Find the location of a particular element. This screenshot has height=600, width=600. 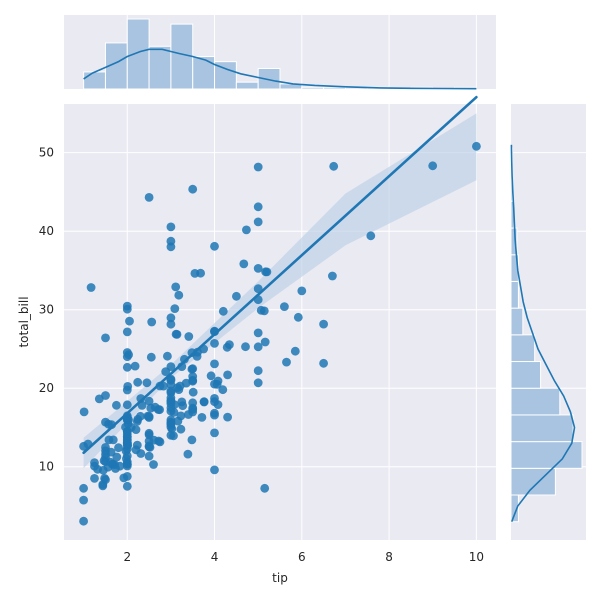

y-axis-label: total_bill is located at coordinates (24, 321).